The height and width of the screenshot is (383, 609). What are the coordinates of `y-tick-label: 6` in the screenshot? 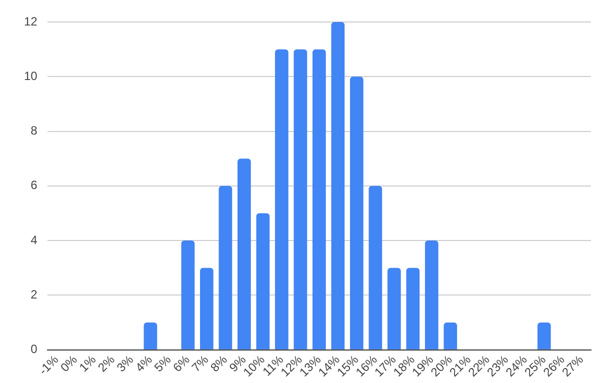 It's located at (34, 185).